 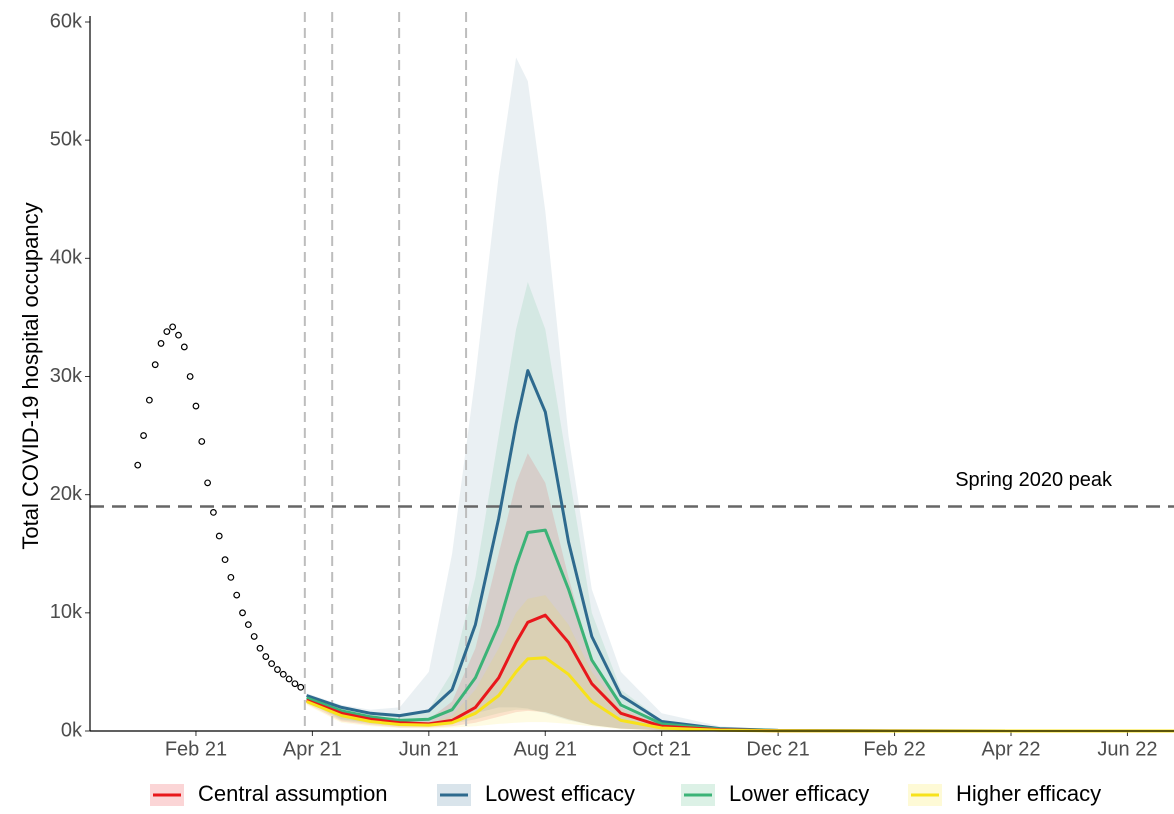 I want to click on y-tick-label: 60k, so click(x=66, y=21).